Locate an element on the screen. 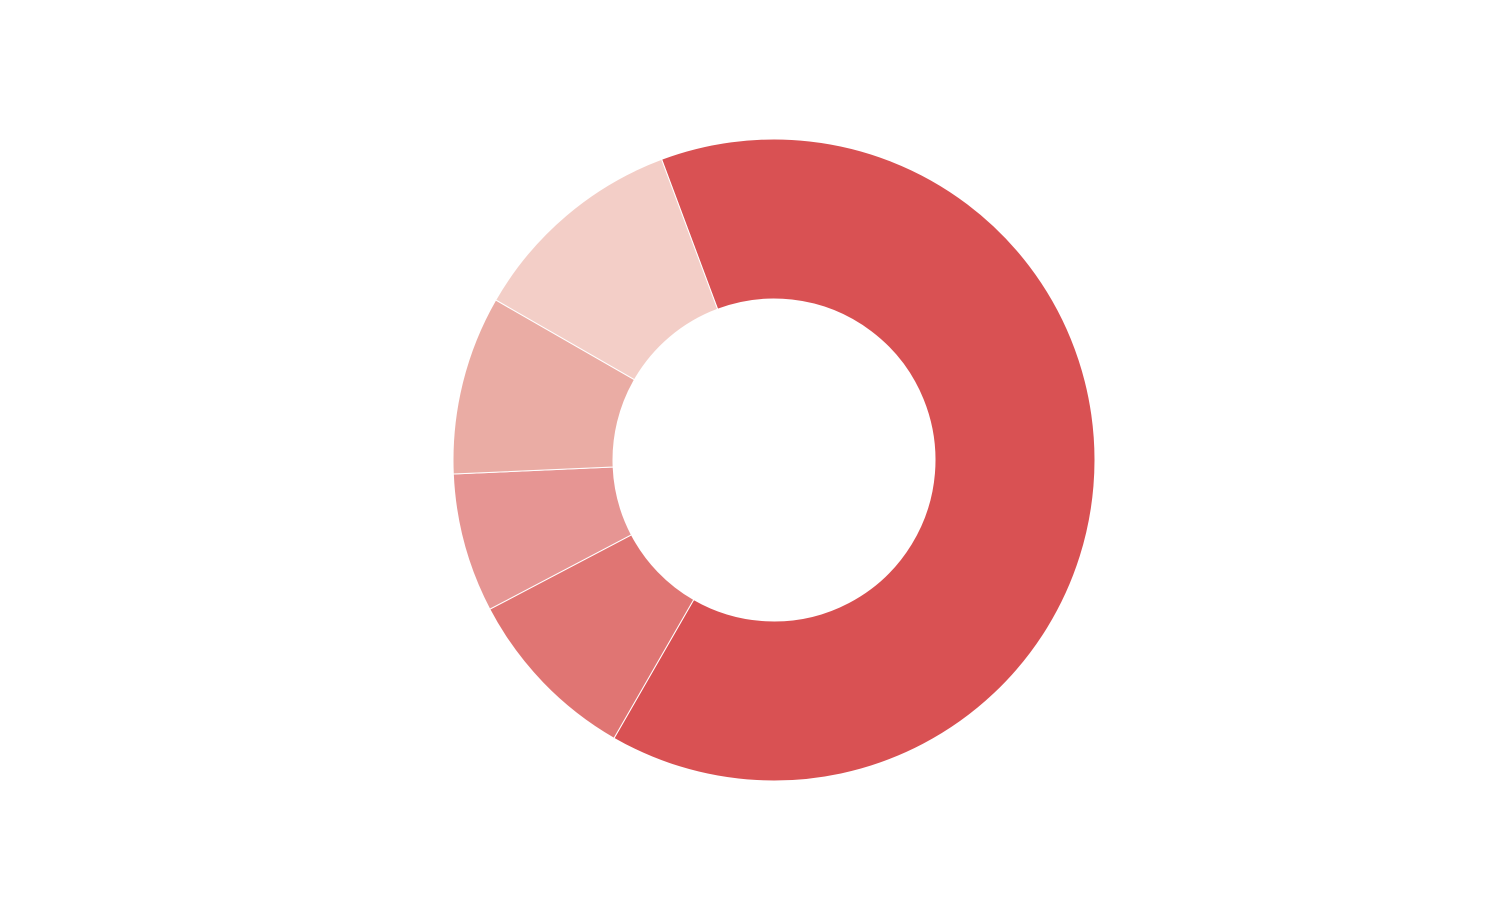 This screenshot has width=1496, height=920. donut-slice is located at coordinates (607, 269).